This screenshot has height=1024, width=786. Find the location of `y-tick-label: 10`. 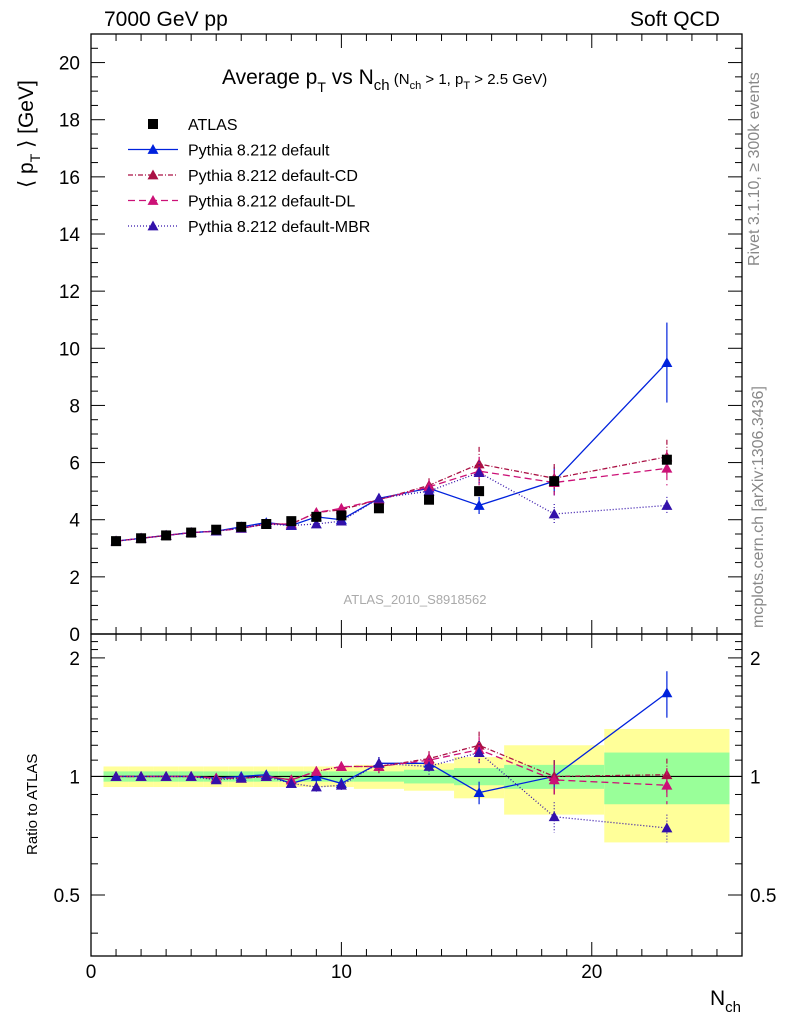

y-tick-label: 10 is located at coordinates (69, 349).